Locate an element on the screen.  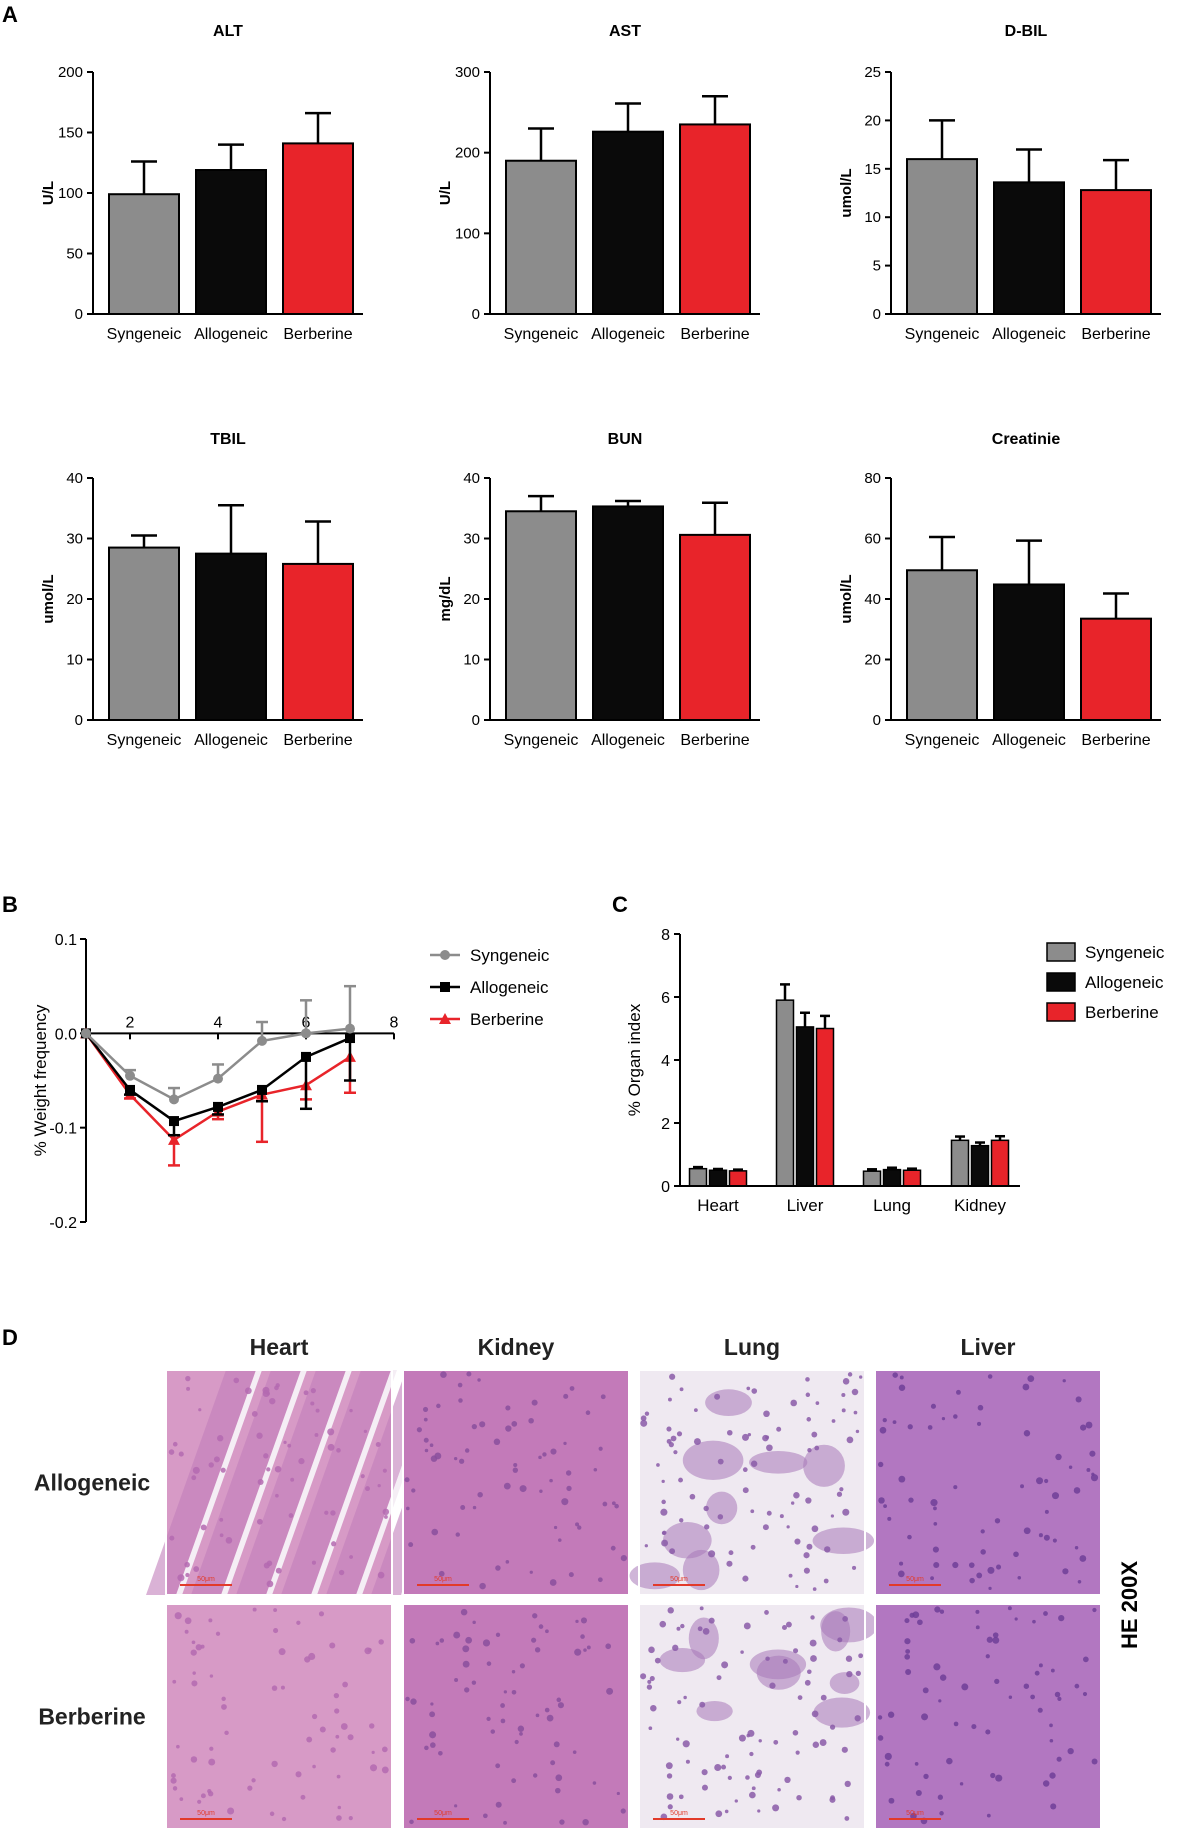
chart-title: ALT is located at coordinates (228, 31).